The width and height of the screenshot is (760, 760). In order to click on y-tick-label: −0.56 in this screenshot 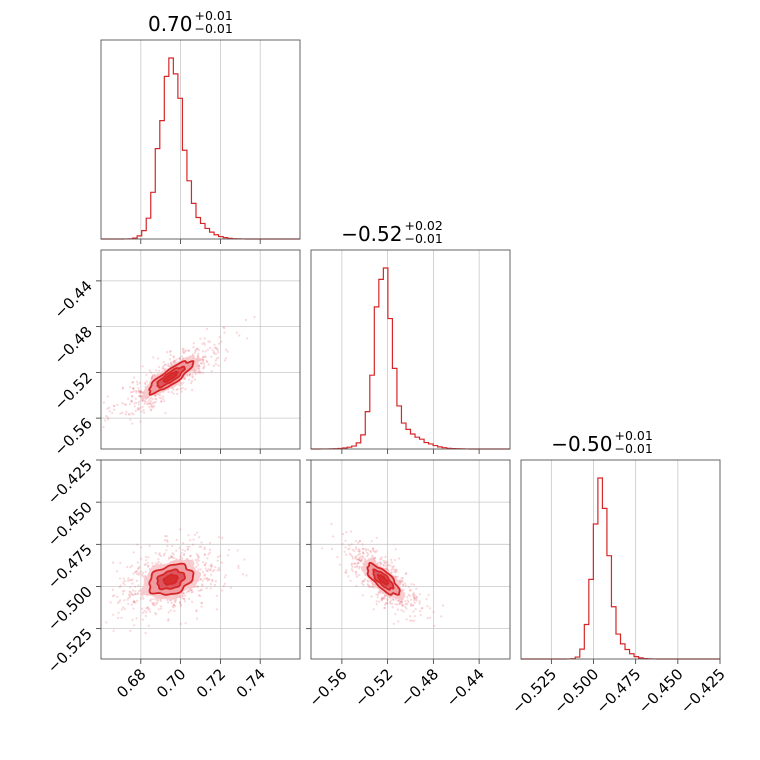, I will do `click(73, 436)`.